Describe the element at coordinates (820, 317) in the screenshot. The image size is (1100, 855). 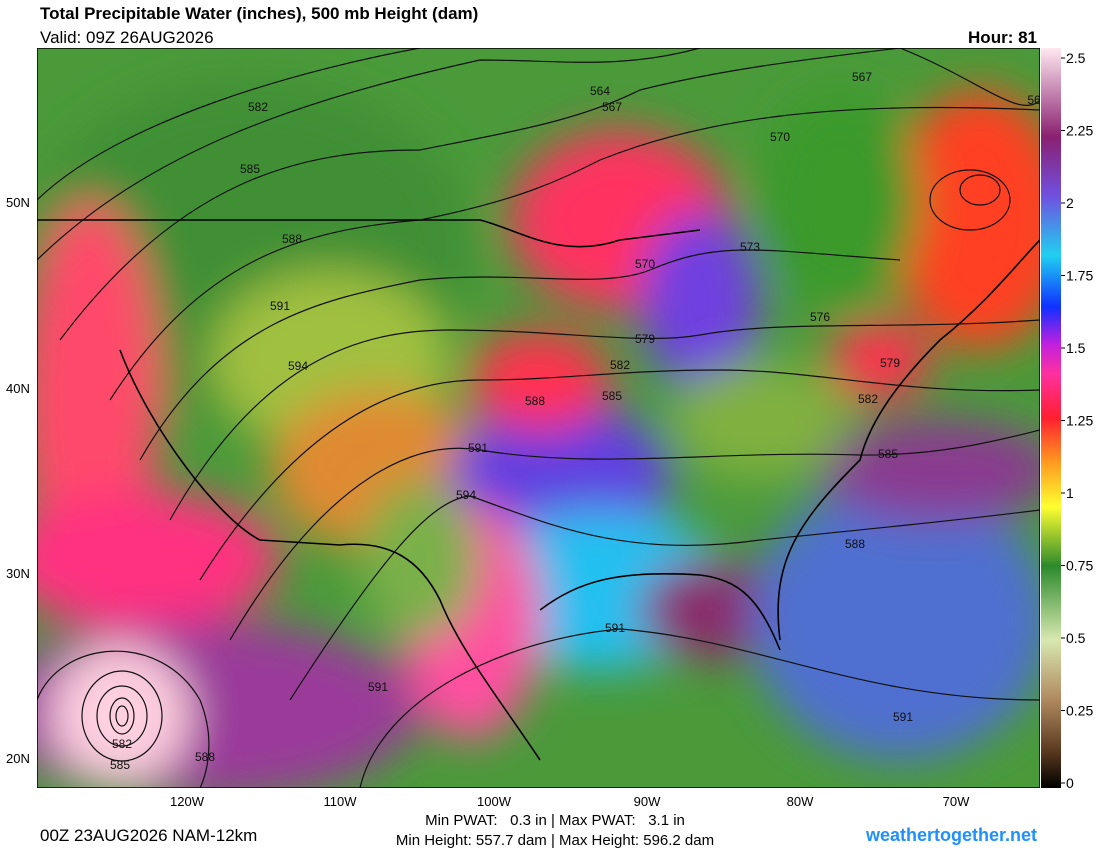
I see `contour-label: 576` at that location.